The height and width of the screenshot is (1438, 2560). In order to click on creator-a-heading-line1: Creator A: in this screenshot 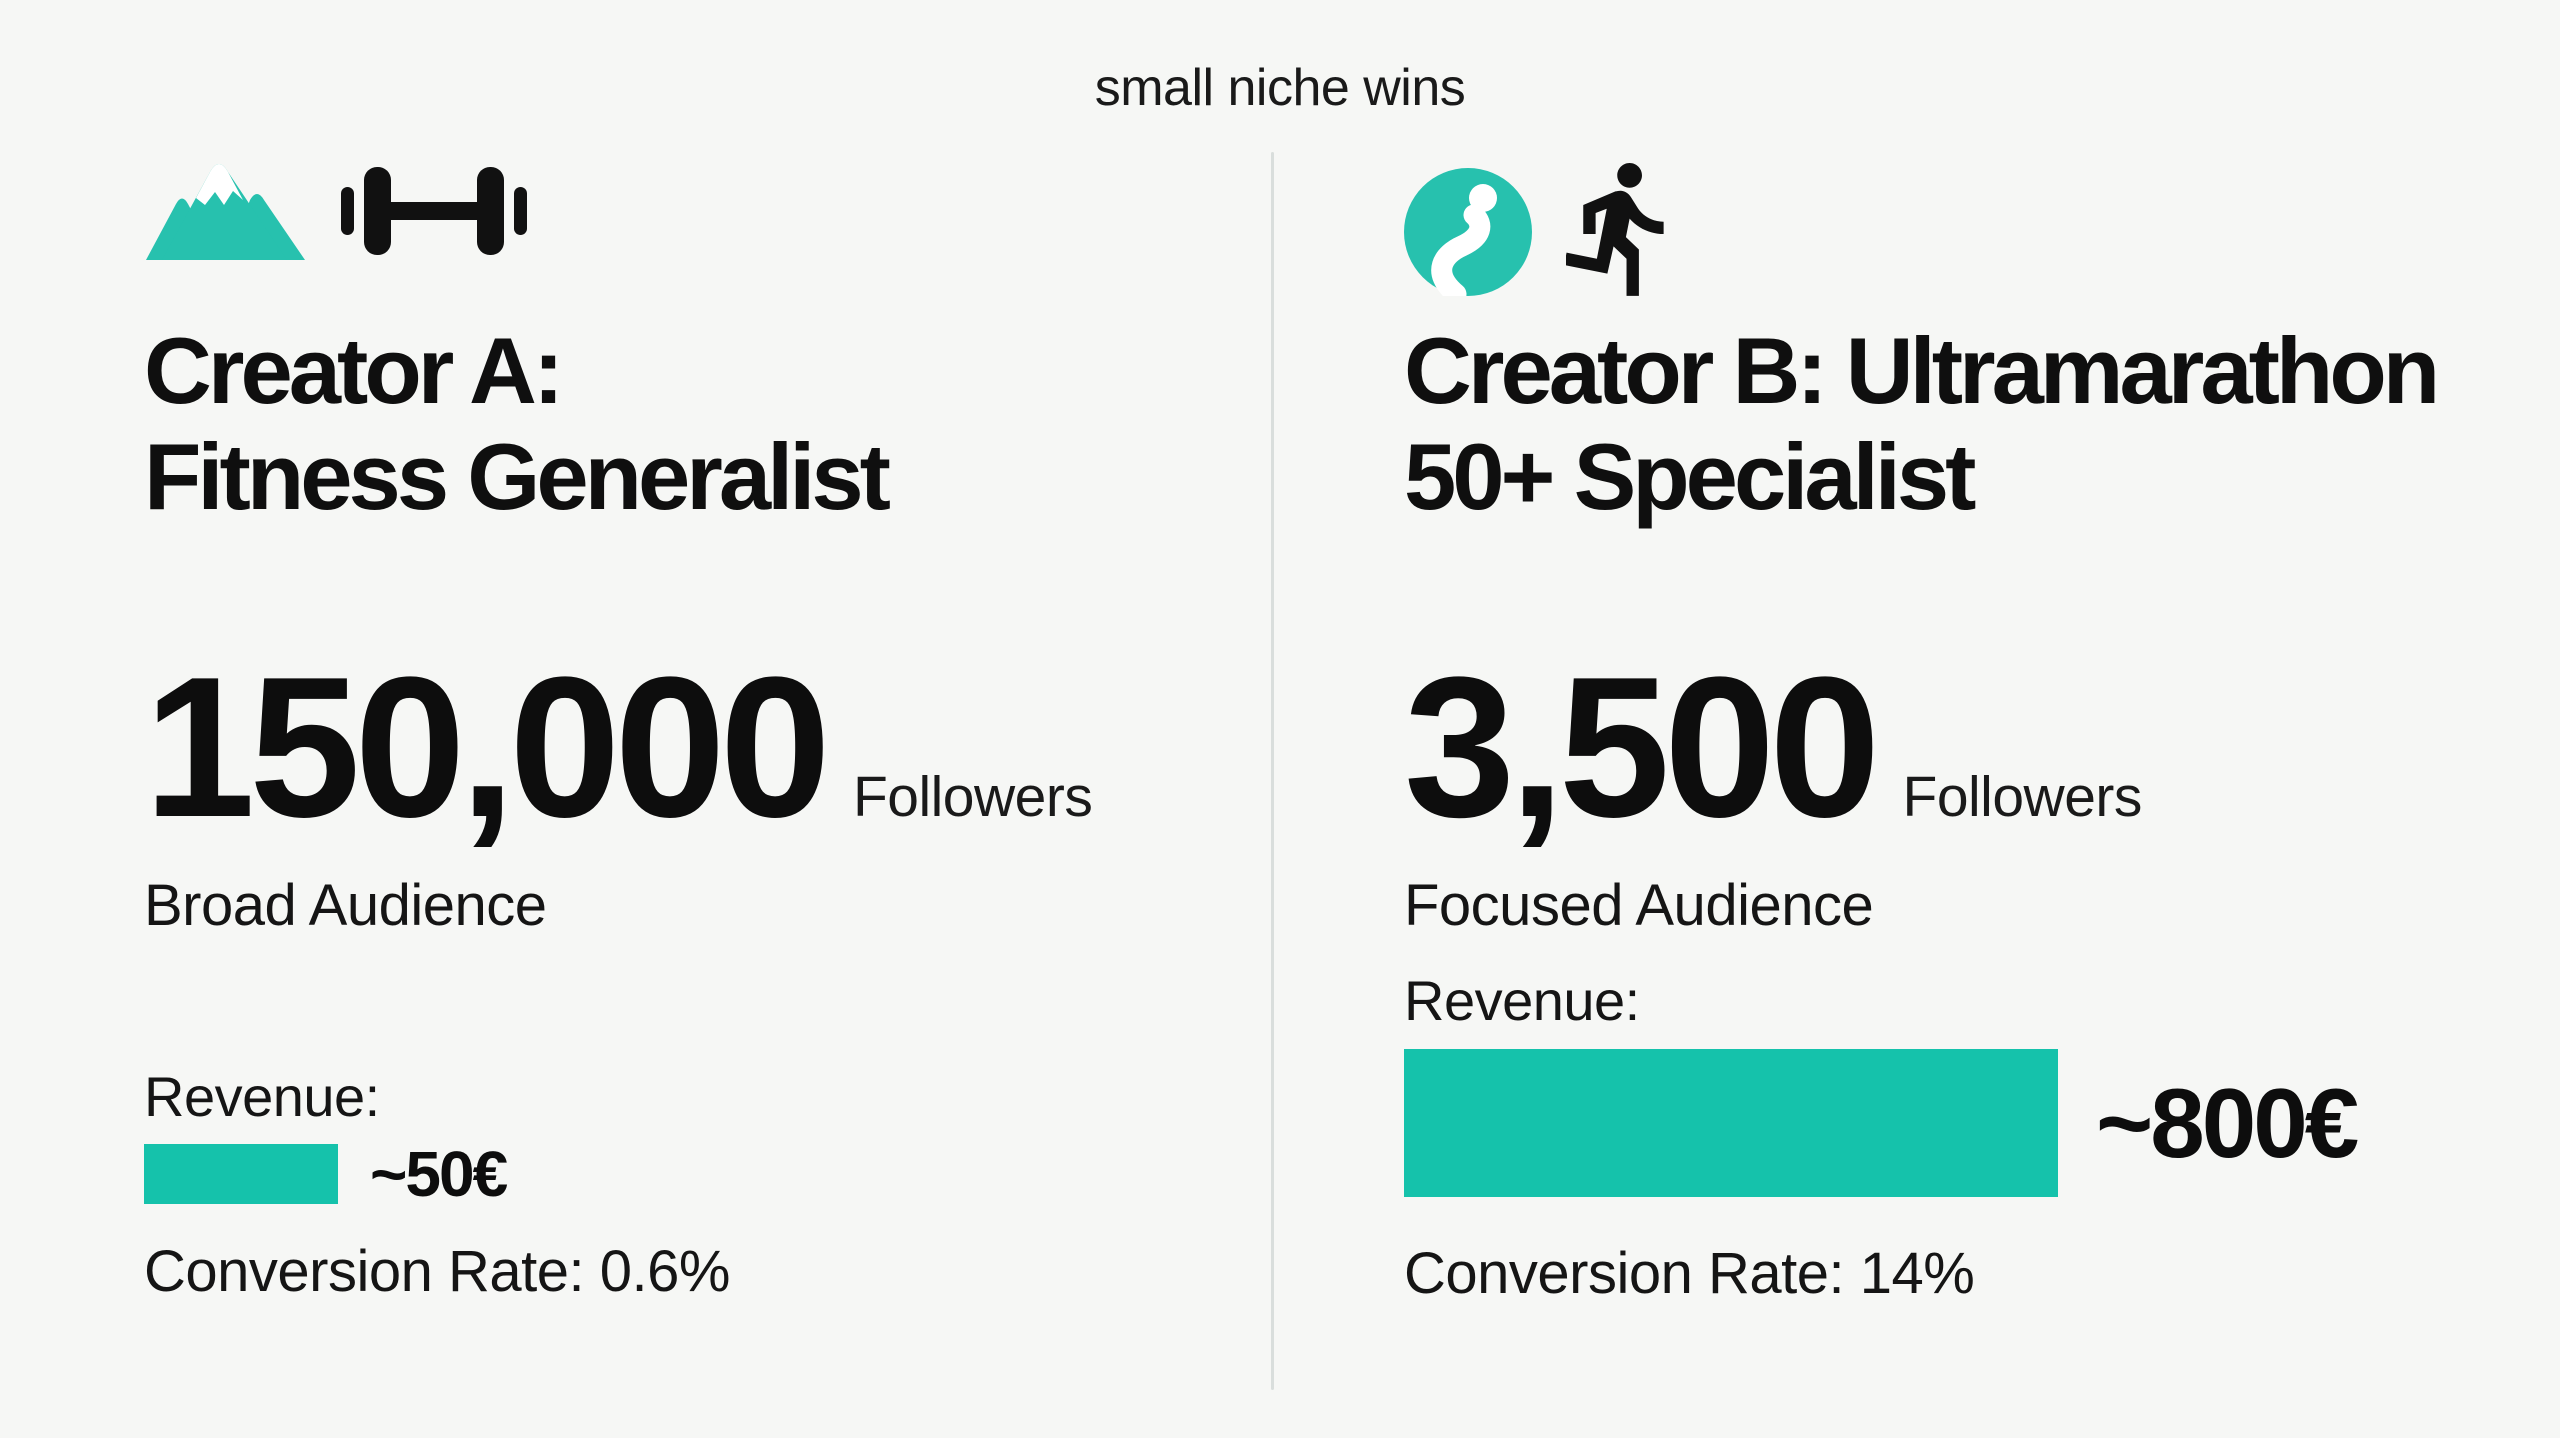, I will do `click(354, 370)`.